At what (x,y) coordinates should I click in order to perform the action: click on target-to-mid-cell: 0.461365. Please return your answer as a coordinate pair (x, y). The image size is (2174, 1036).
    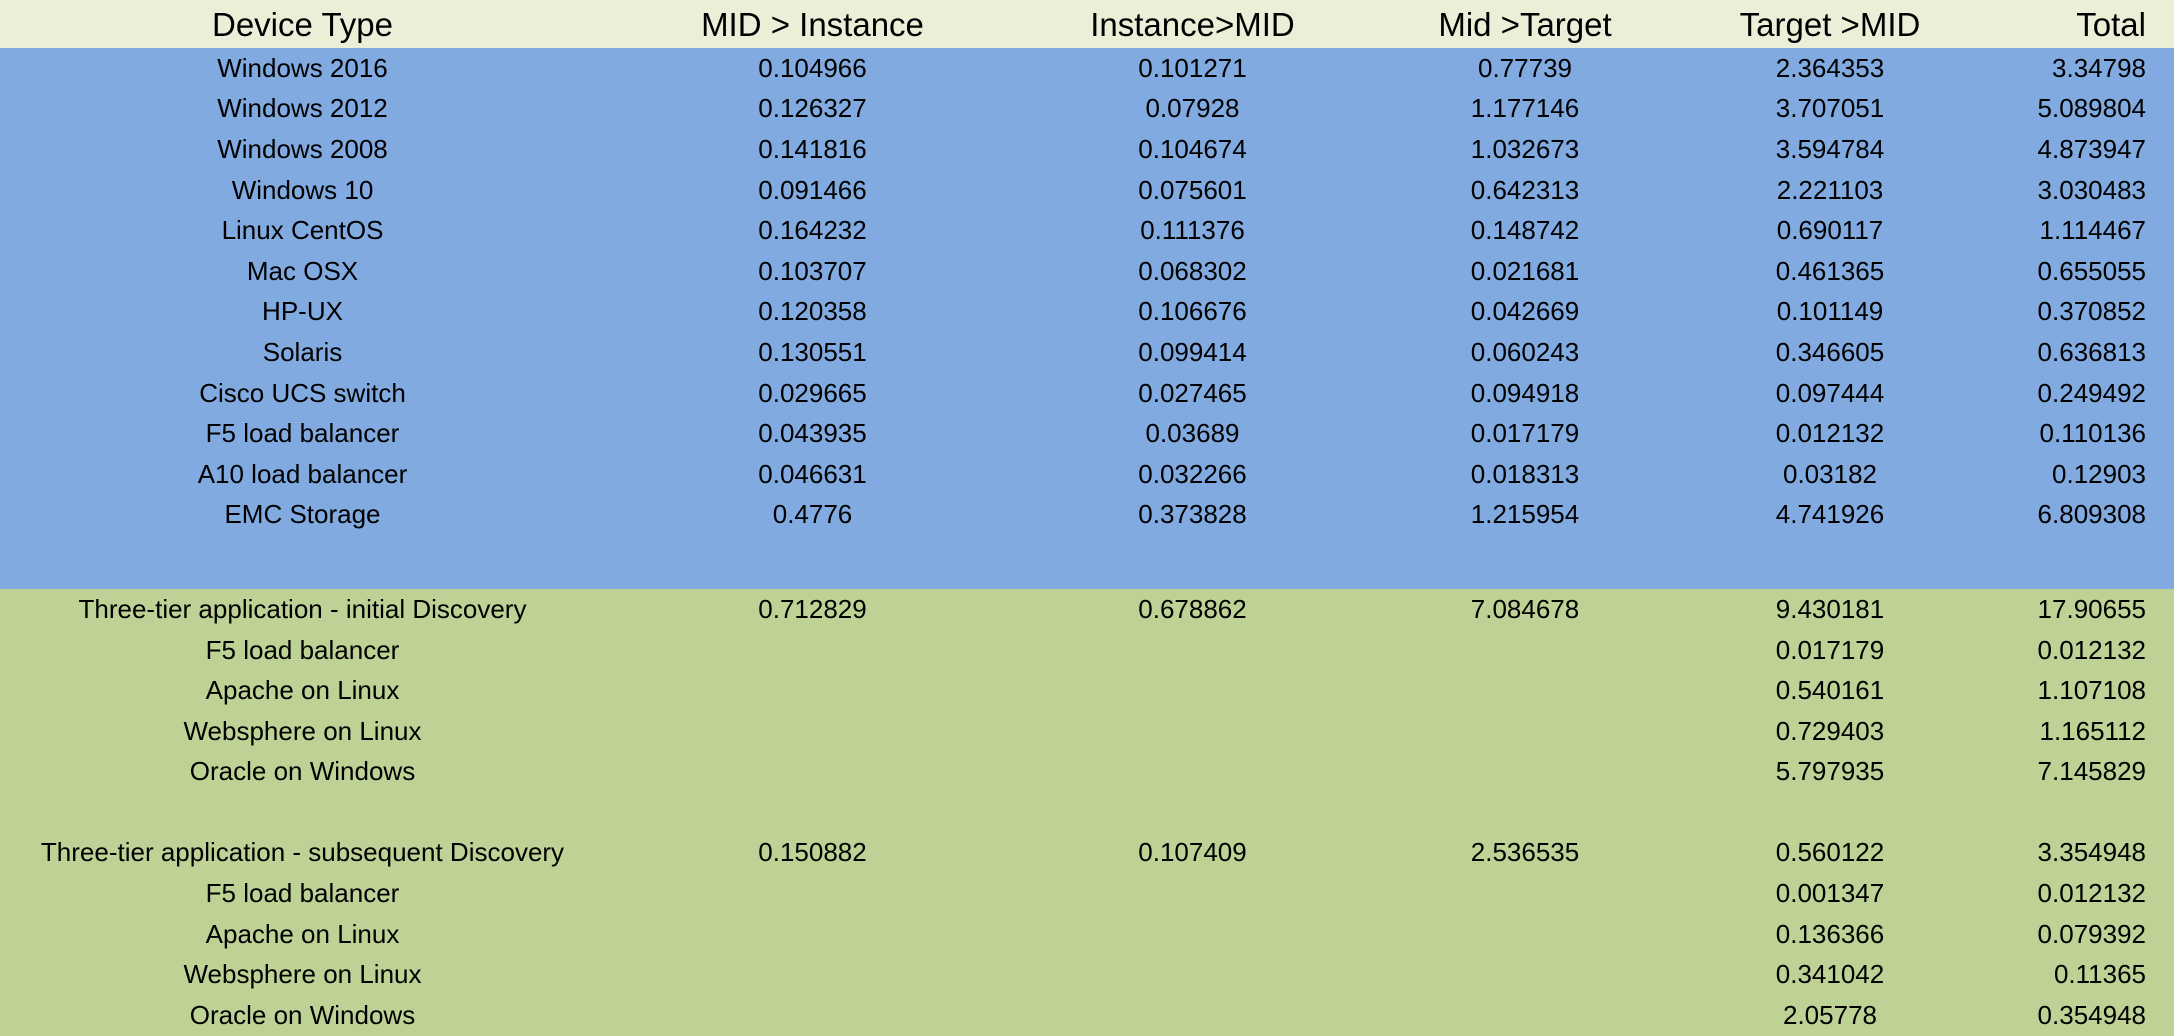
    Looking at the image, I should click on (1830, 270).